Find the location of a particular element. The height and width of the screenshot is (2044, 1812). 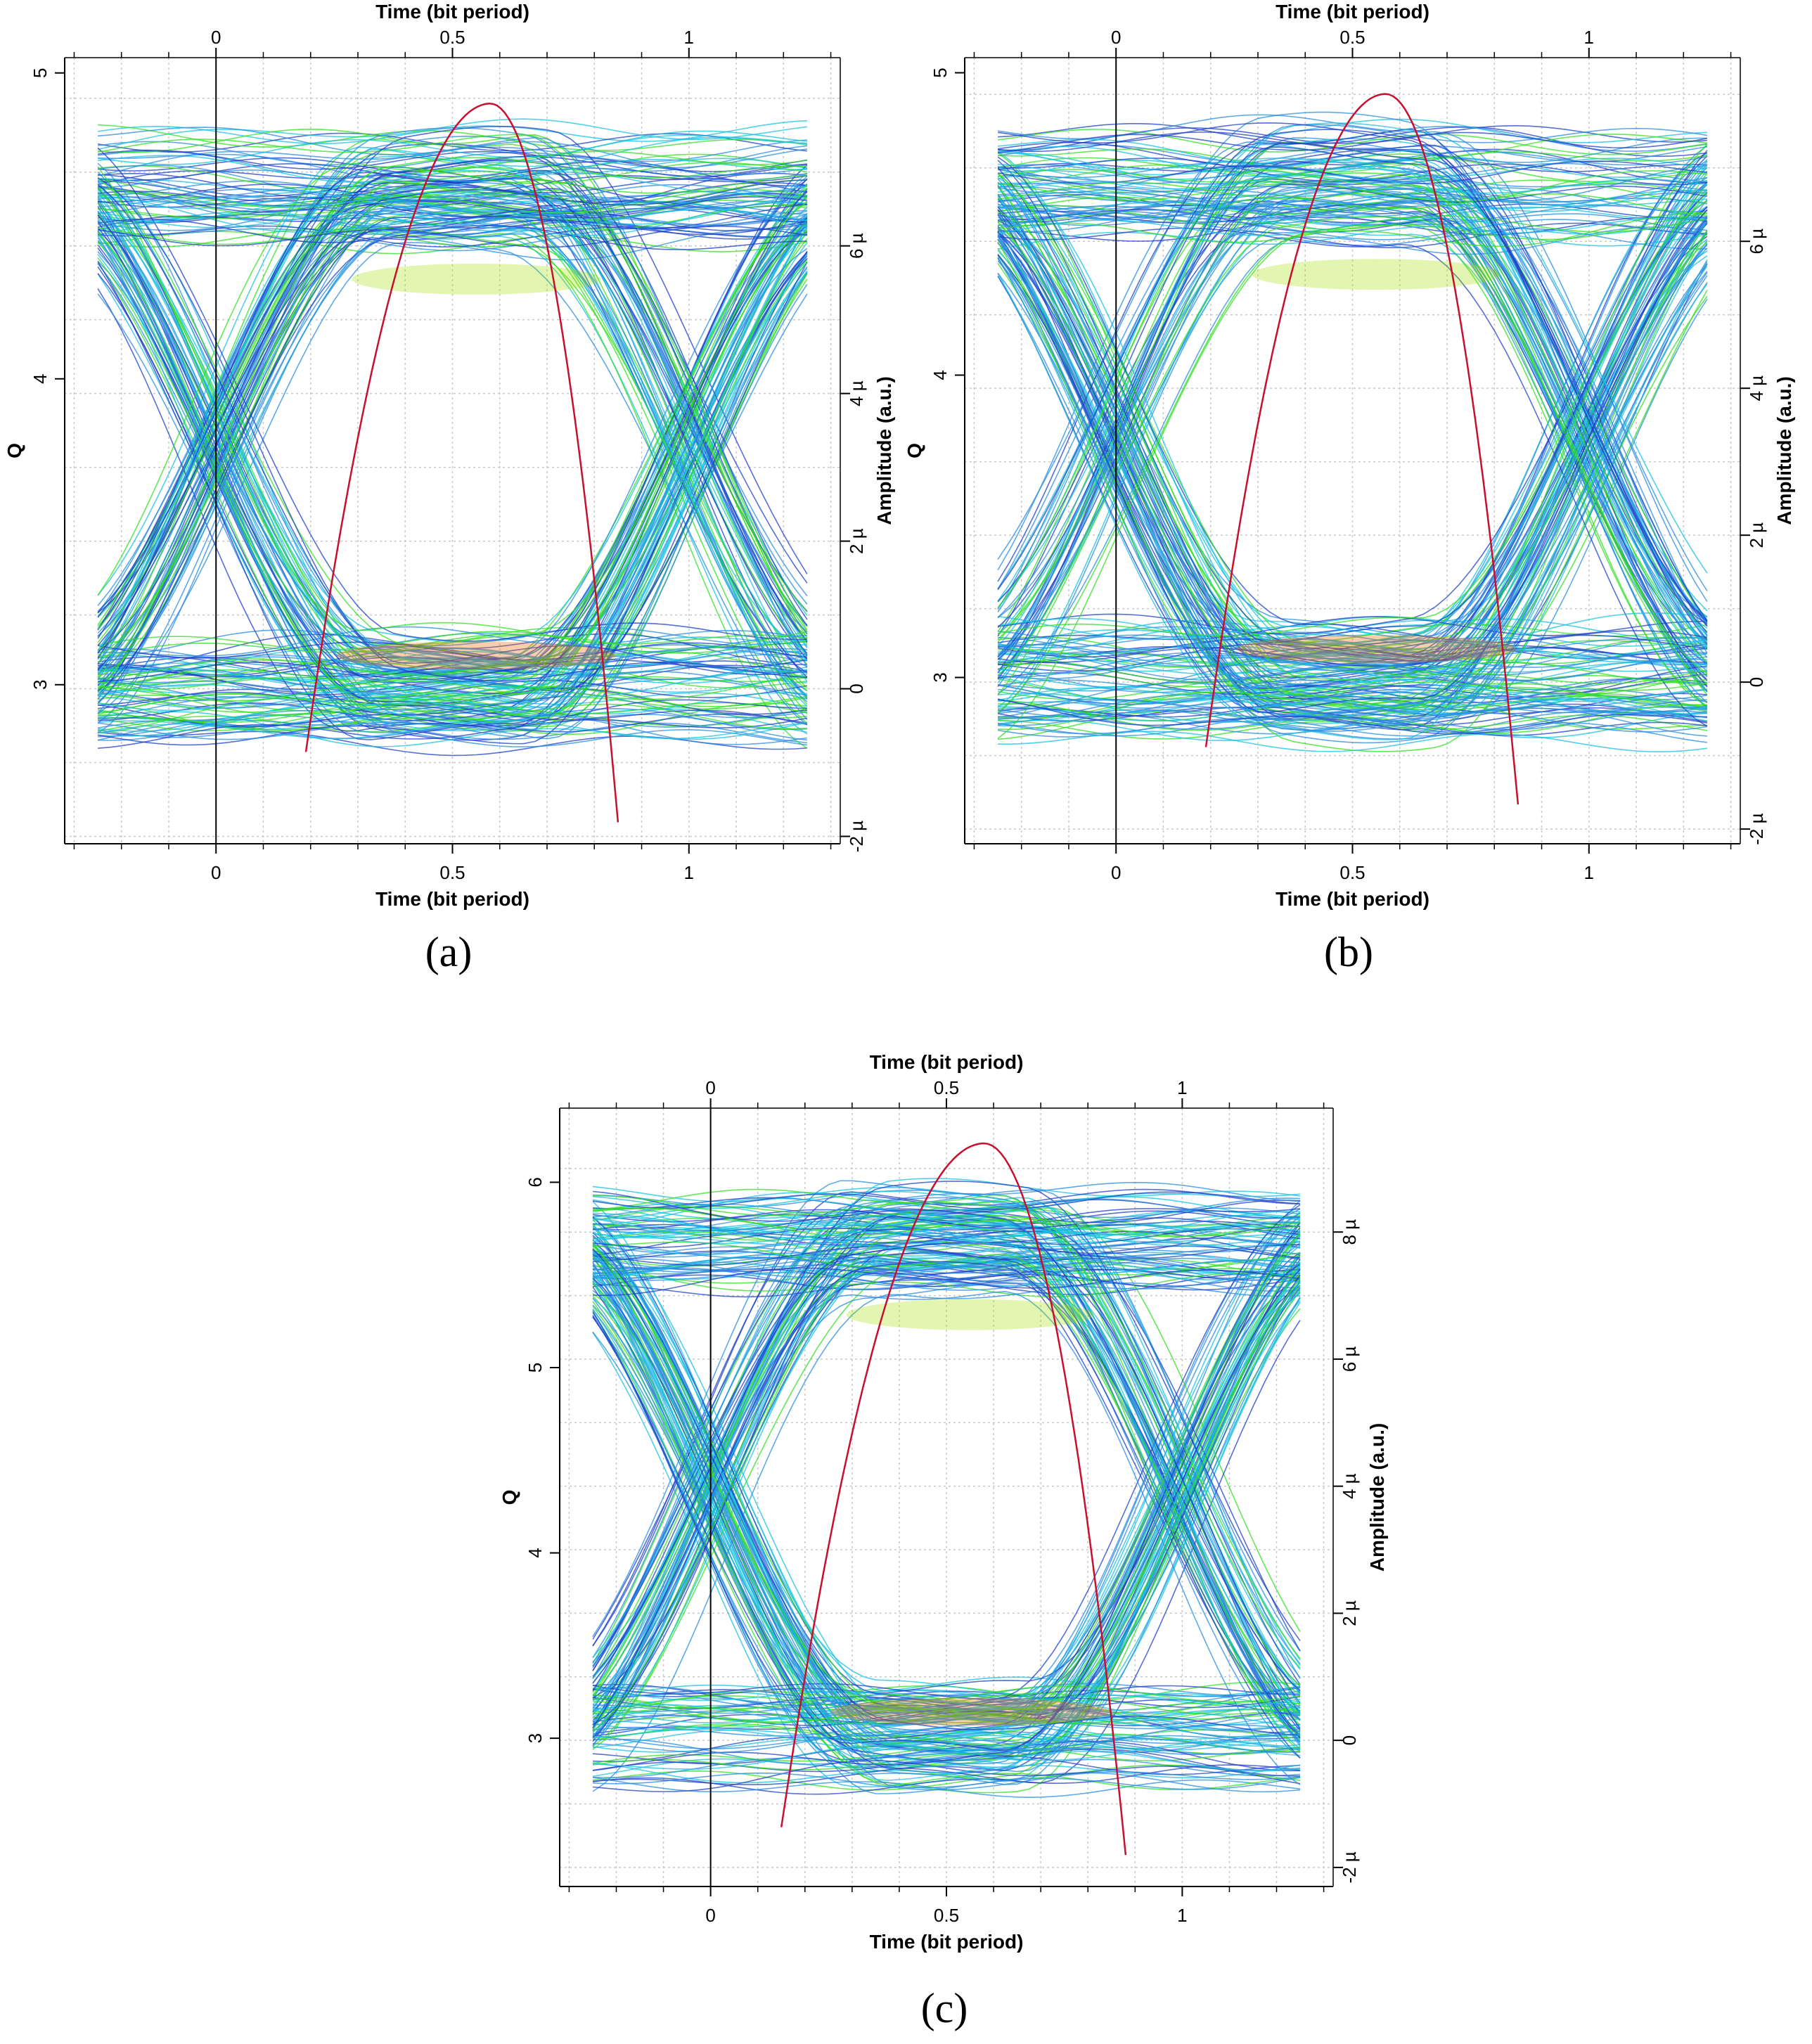

panel-caption-b: (b) is located at coordinates (1348, 952).